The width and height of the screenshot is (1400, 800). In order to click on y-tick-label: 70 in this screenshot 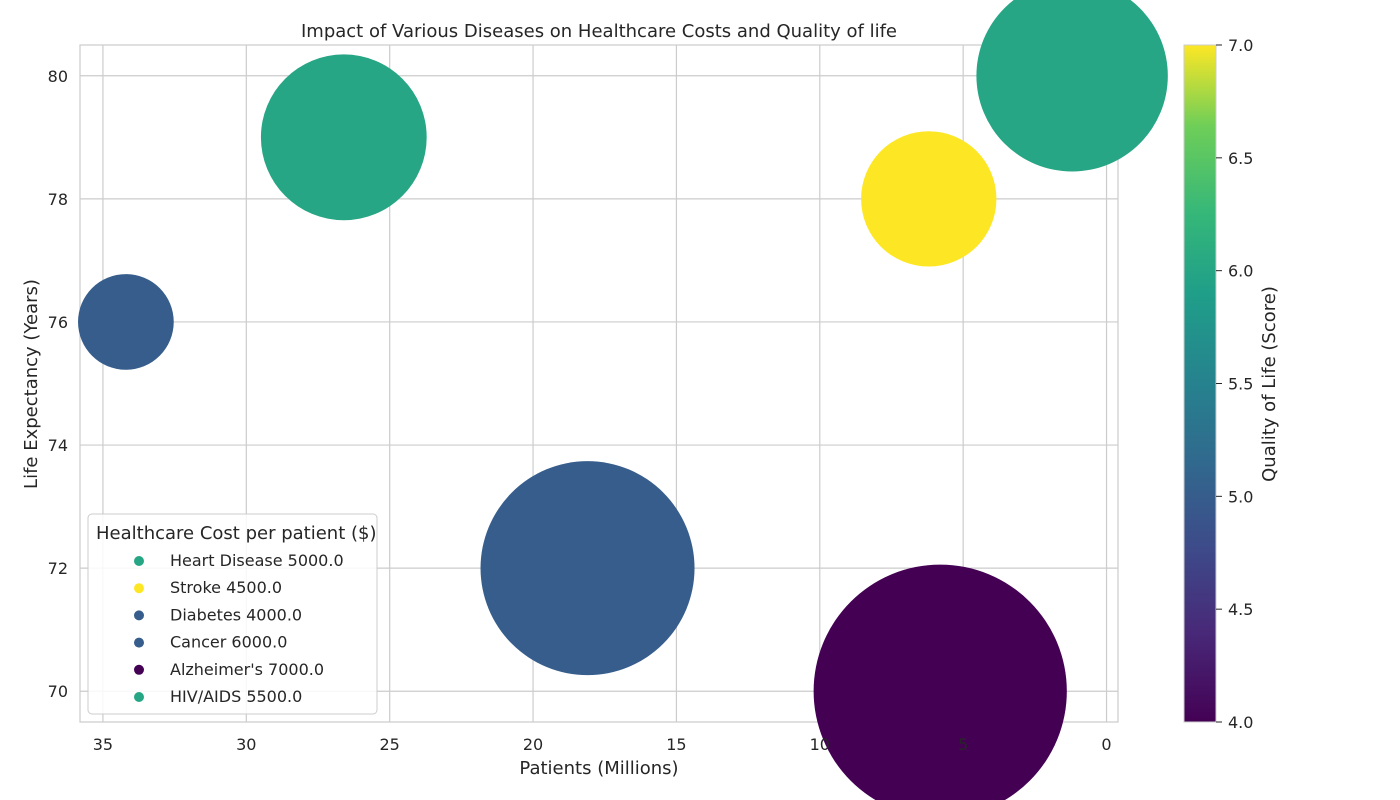, I will do `click(58, 691)`.